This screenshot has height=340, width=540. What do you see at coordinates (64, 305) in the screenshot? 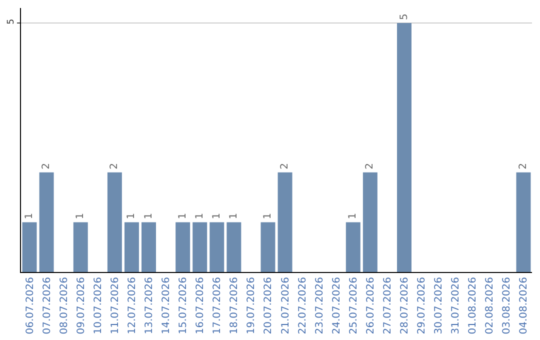
I see `x-tick-label: 08.07.2026` at bounding box center [64, 305].